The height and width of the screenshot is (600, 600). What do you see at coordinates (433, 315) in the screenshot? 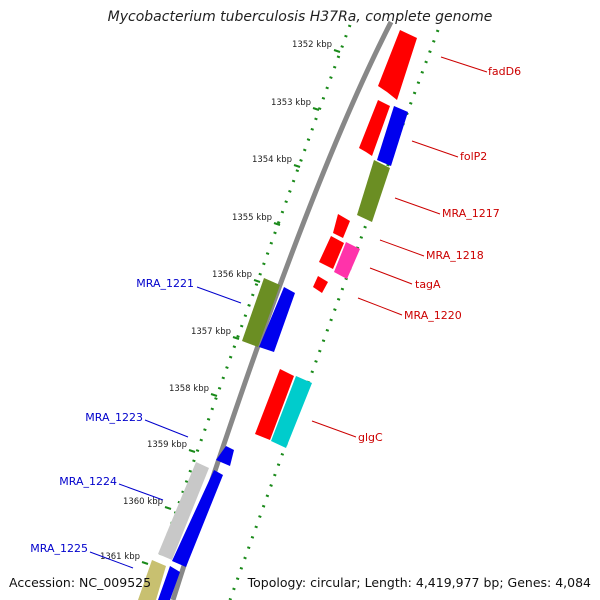
I see `label-MRA_1220: MRA_1220` at bounding box center [433, 315].